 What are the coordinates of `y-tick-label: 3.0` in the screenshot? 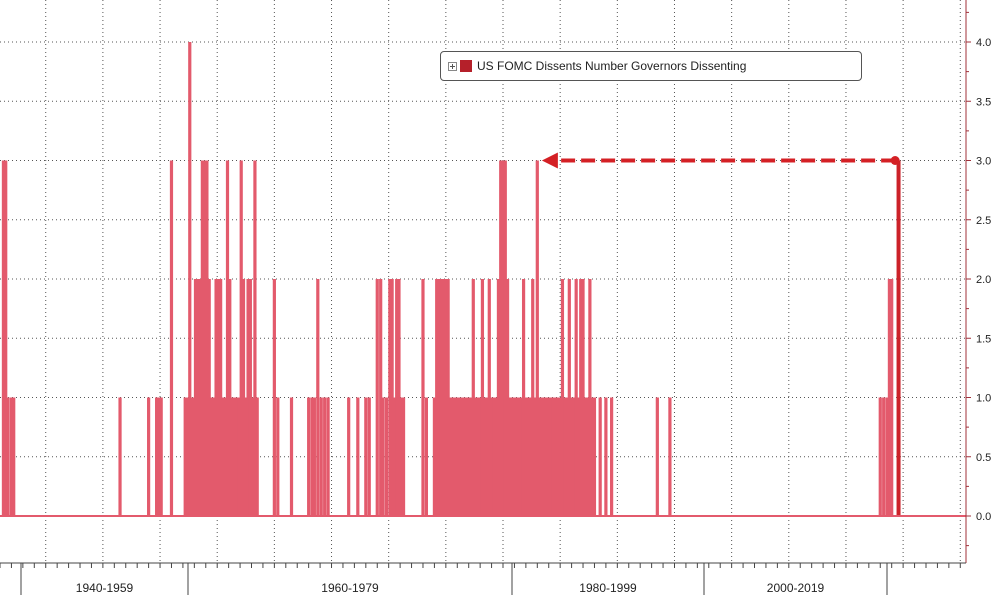 It's located at (983, 162).